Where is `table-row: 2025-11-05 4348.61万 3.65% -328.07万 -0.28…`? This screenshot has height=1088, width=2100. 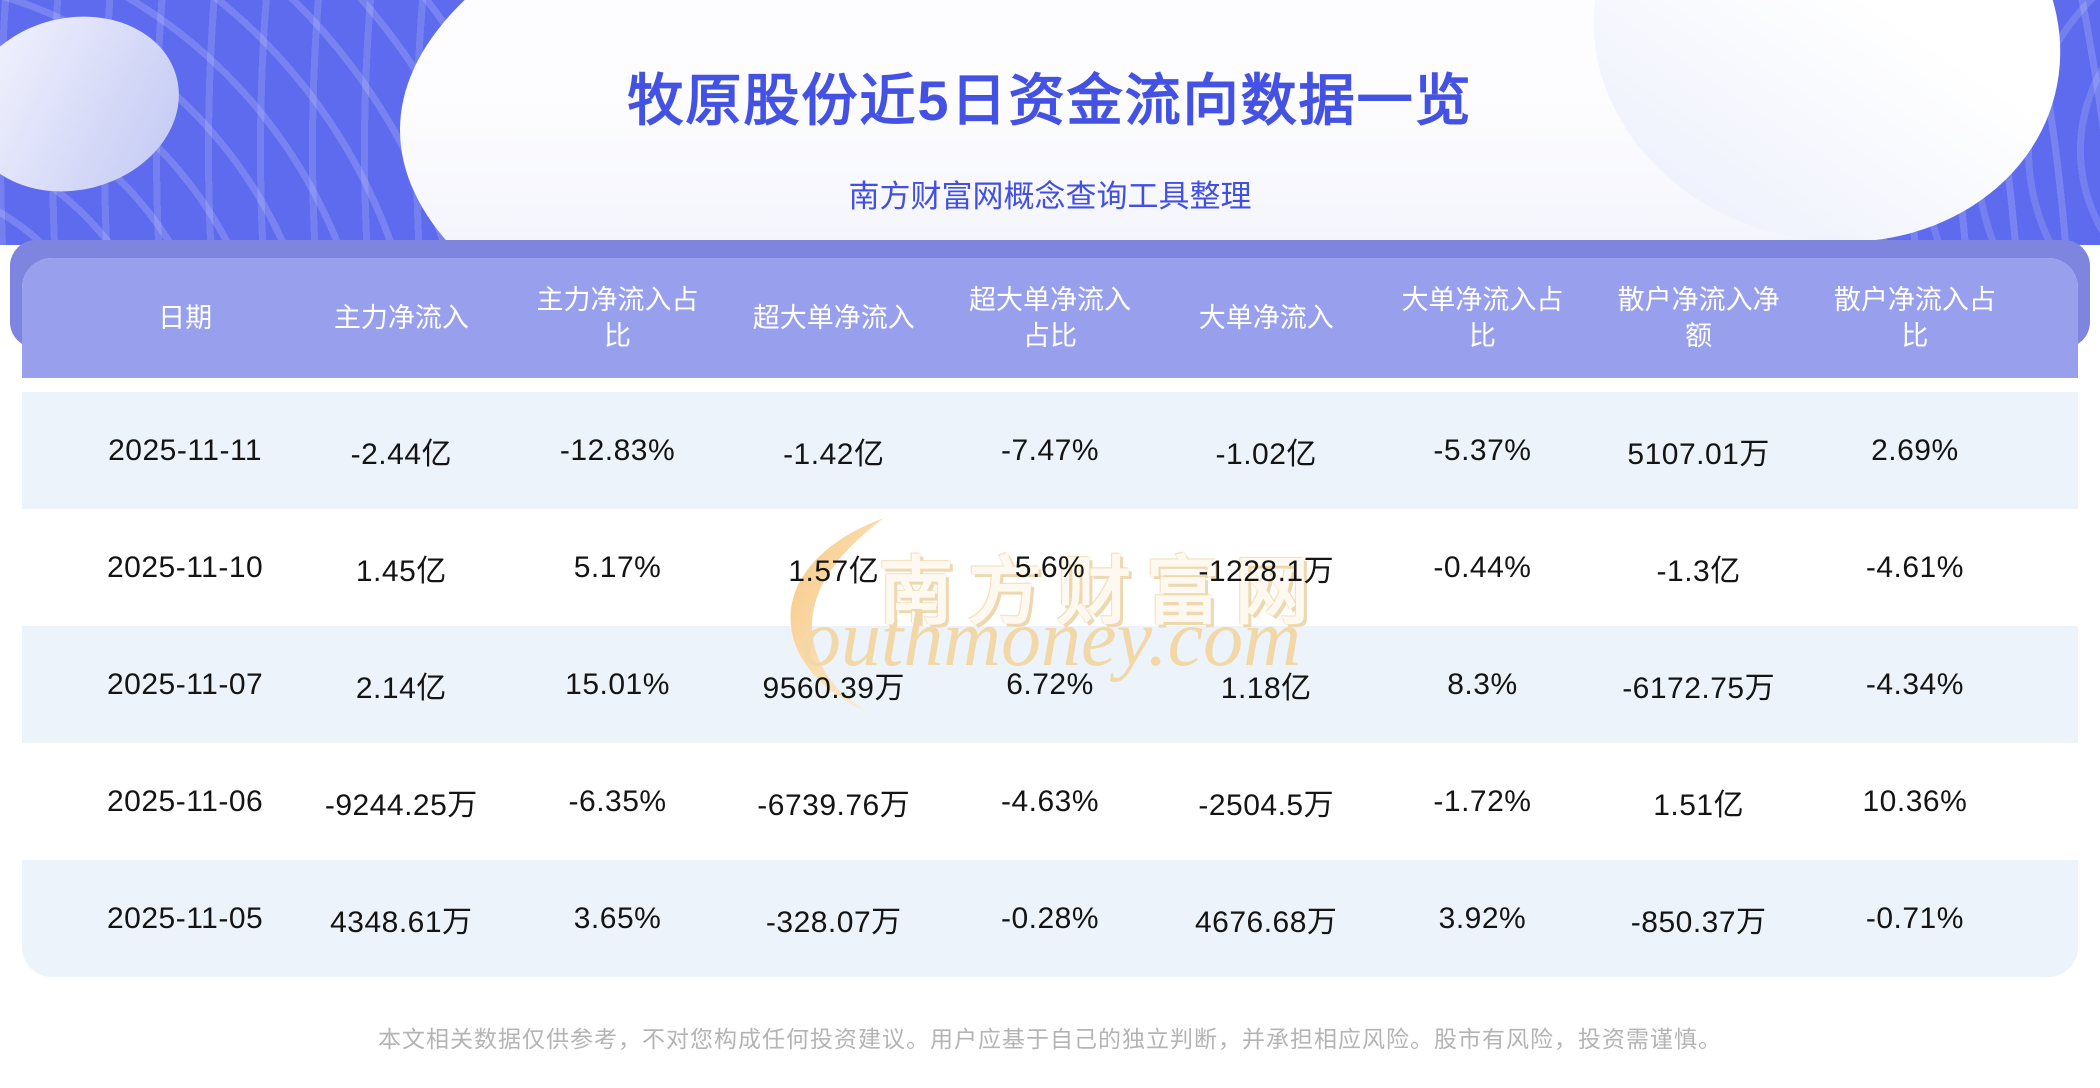
table-row: 2025-11-05 4348.61万 3.65% -328.07万 -0.28… is located at coordinates (1050, 918).